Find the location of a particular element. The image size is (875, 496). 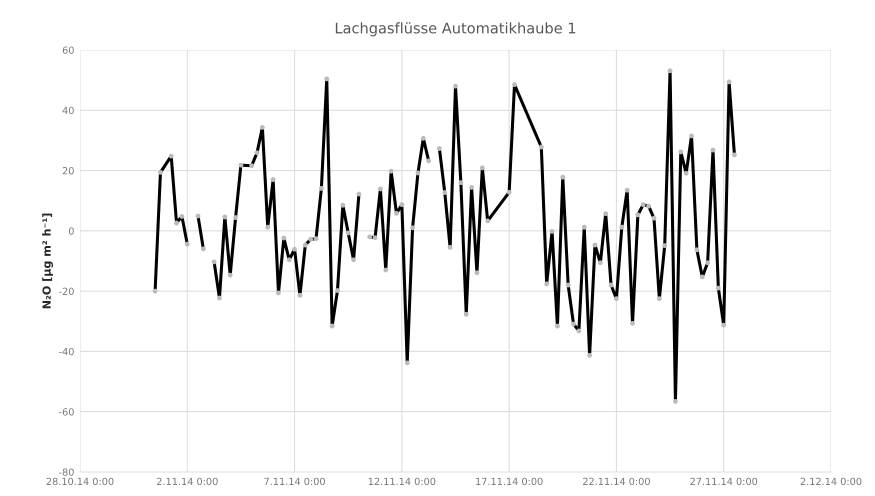

x-tick-label: 2.11.14 0:00 is located at coordinates (187, 482).